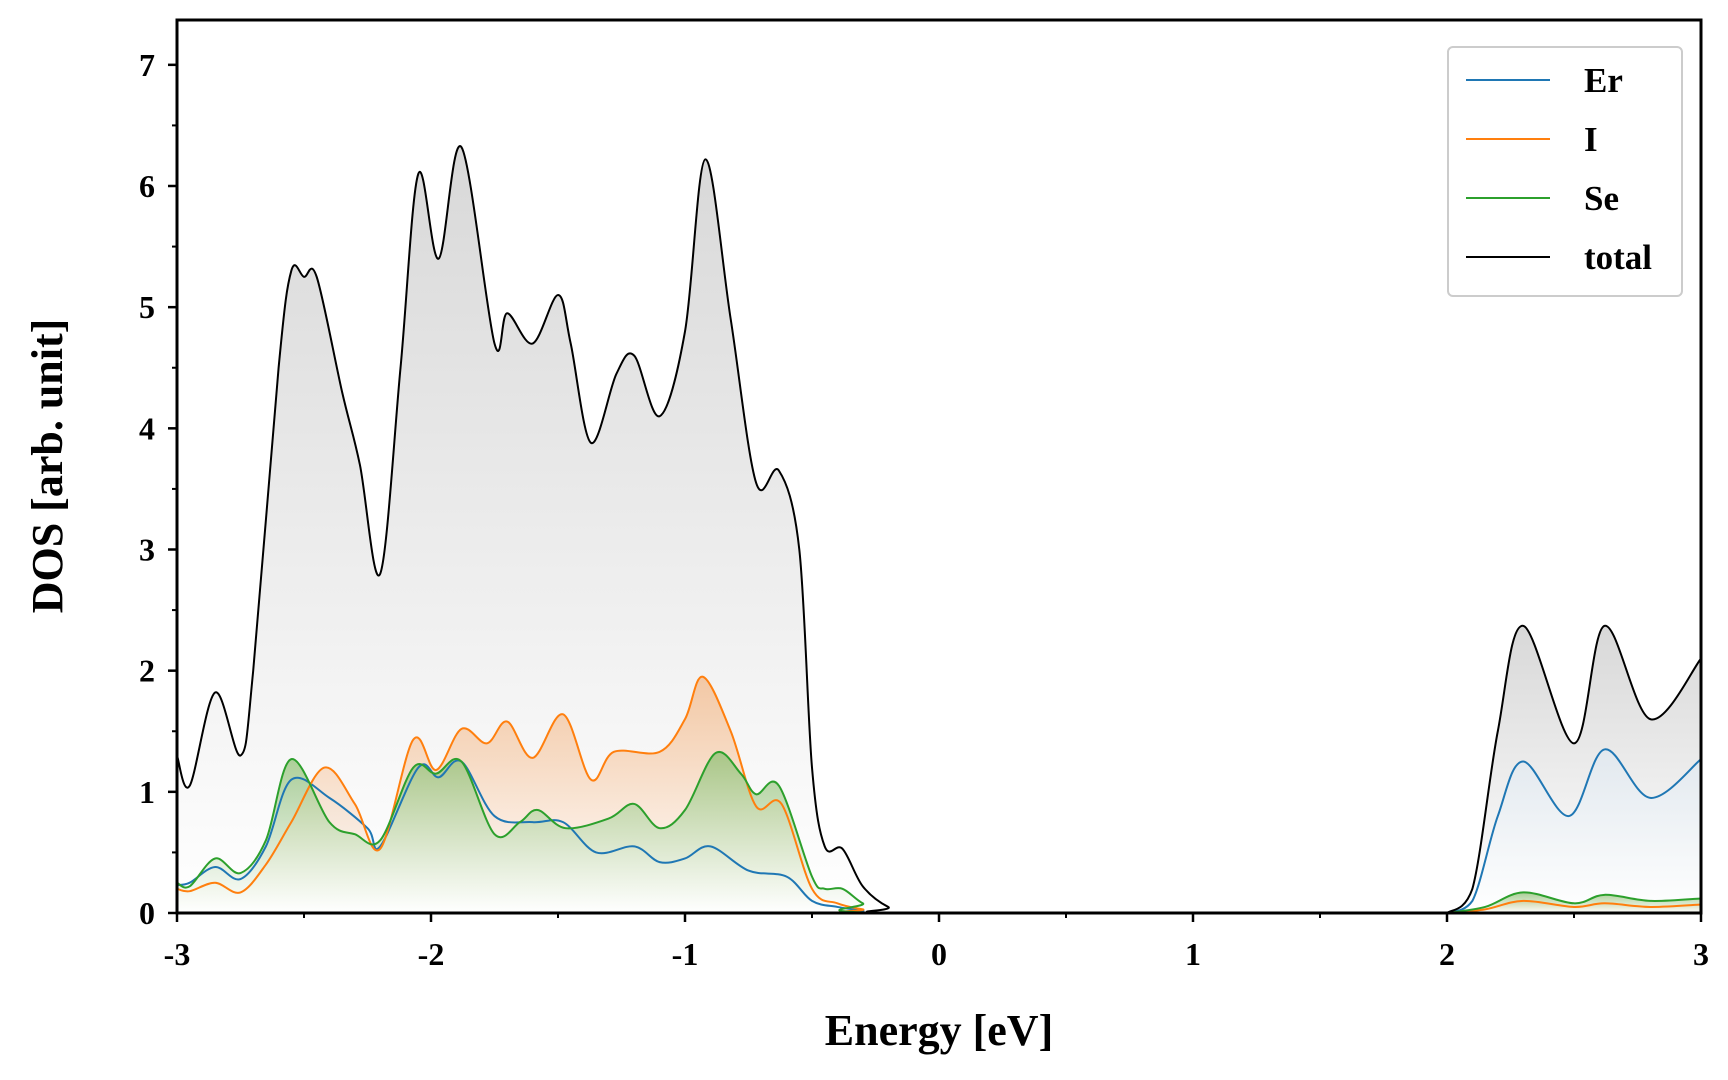  Describe the element at coordinates (147, 671) in the screenshot. I see `y-tick-label: 2` at that location.